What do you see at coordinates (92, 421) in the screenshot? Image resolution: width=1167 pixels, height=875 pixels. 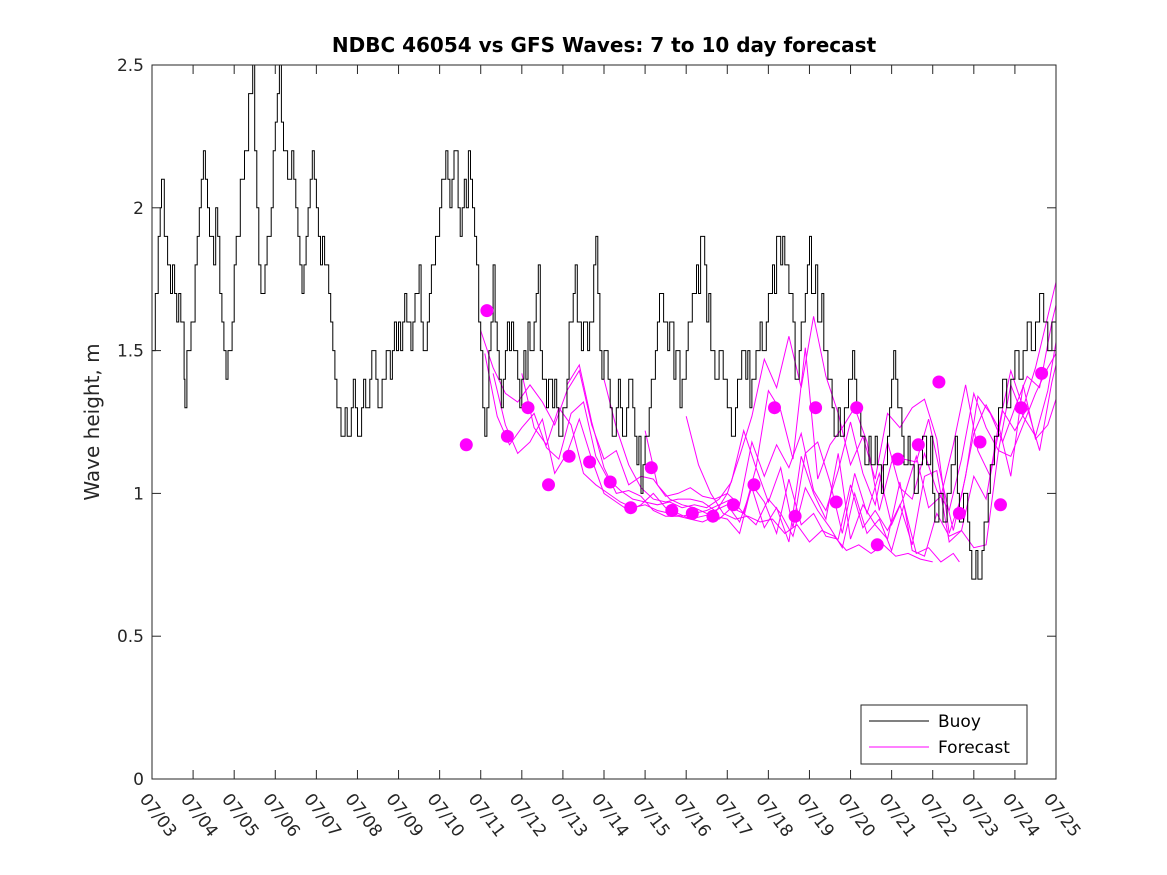 I see `y-axis-label: Wave height, m` at bounding box center [92, 421].